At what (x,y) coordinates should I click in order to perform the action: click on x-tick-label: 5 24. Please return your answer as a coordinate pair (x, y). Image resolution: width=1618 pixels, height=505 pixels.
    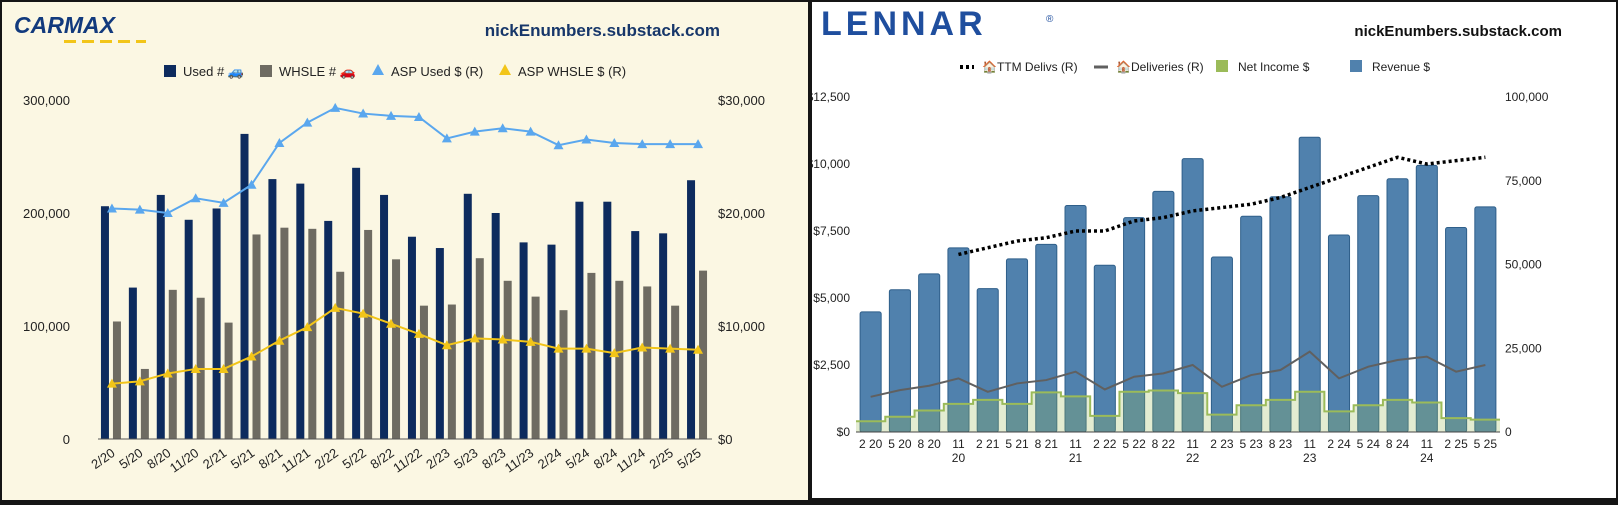
    Looking at the image, I should click on (1369, 444).